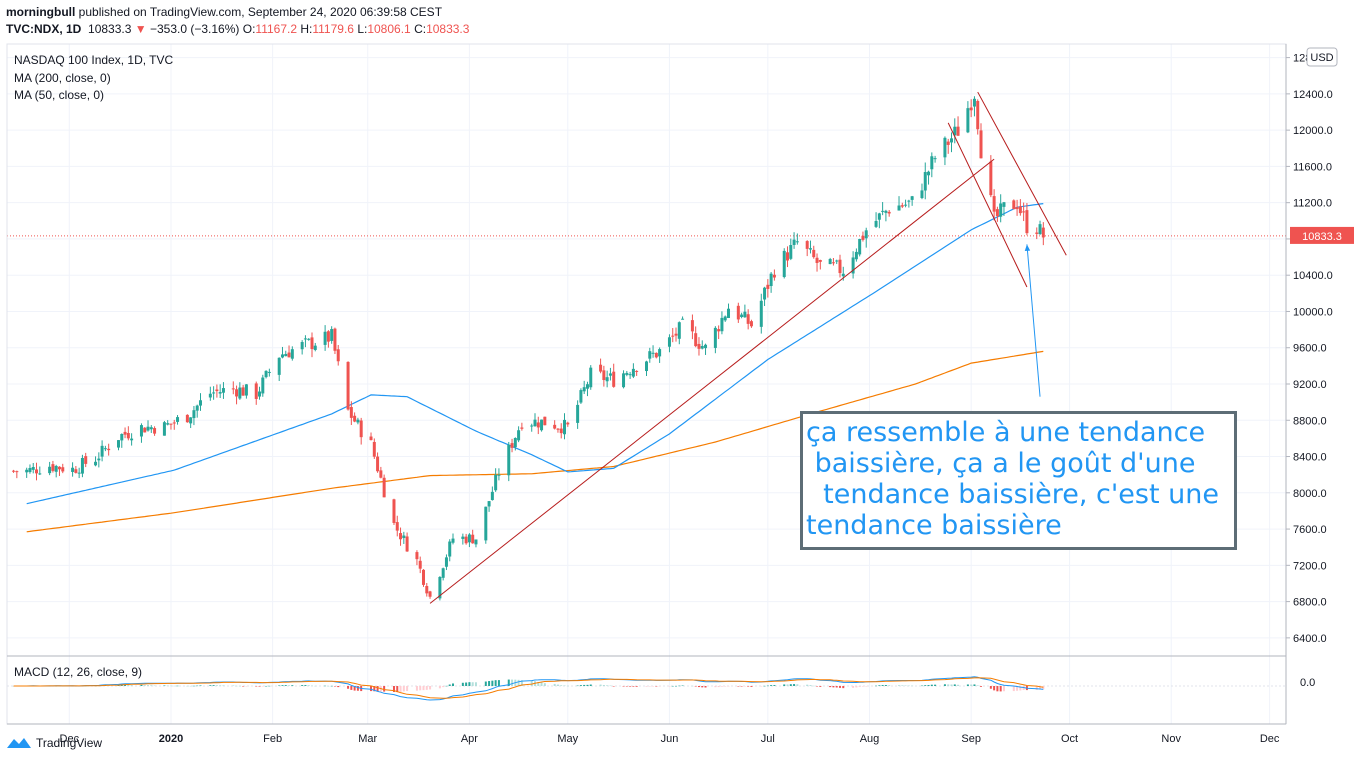  Describe the element at coordinates (1322, 57) in the screenshot. I see `currency-badge: USD` at that location.